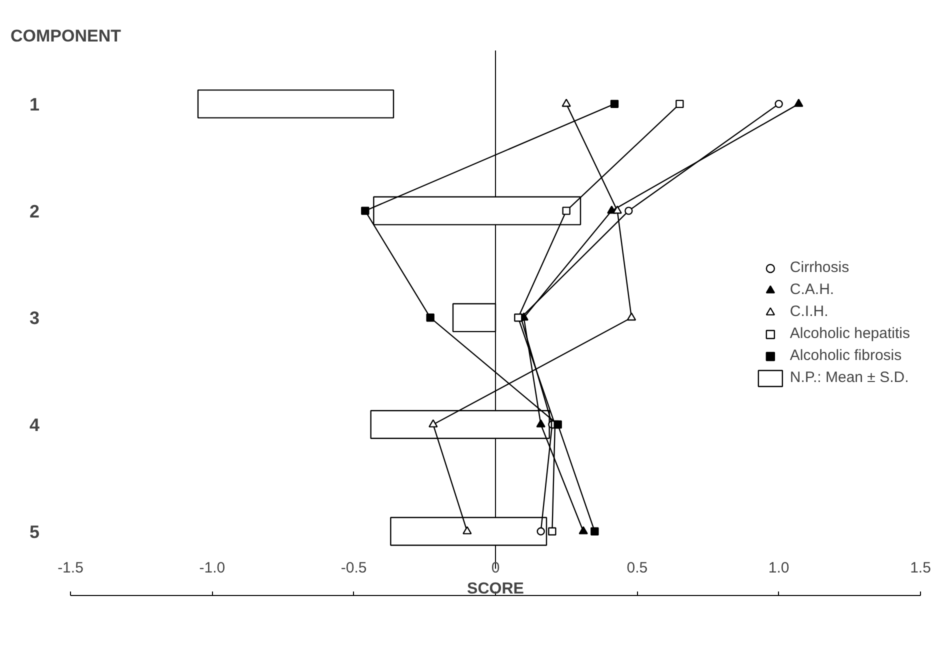 The image size is (946, 662). What do you see at coordinates (495, 589) in the screenshot?
I see `x-axis-title: SCORE` at bounding box center [495, 589].